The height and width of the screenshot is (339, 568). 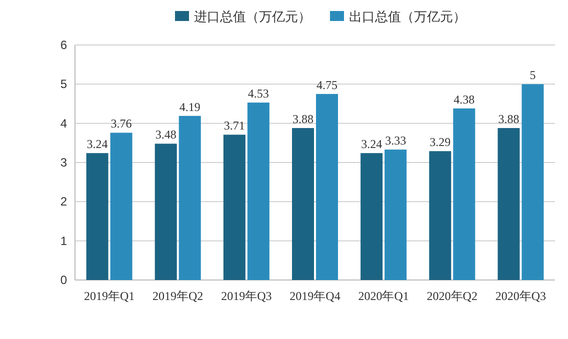 What do you see at coordinates (64, 123) in the screenshot?
I see `y-tick-label: 4` at bounding box center [64, 123].